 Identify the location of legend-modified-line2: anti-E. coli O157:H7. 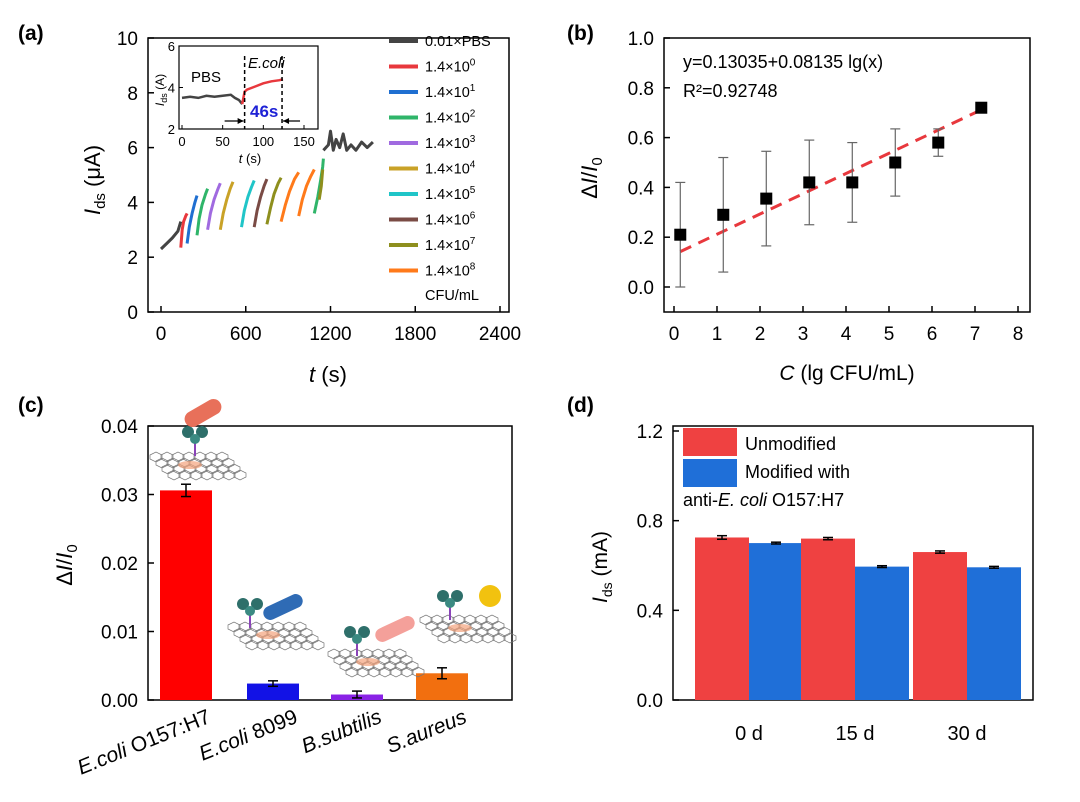
(763, 500).